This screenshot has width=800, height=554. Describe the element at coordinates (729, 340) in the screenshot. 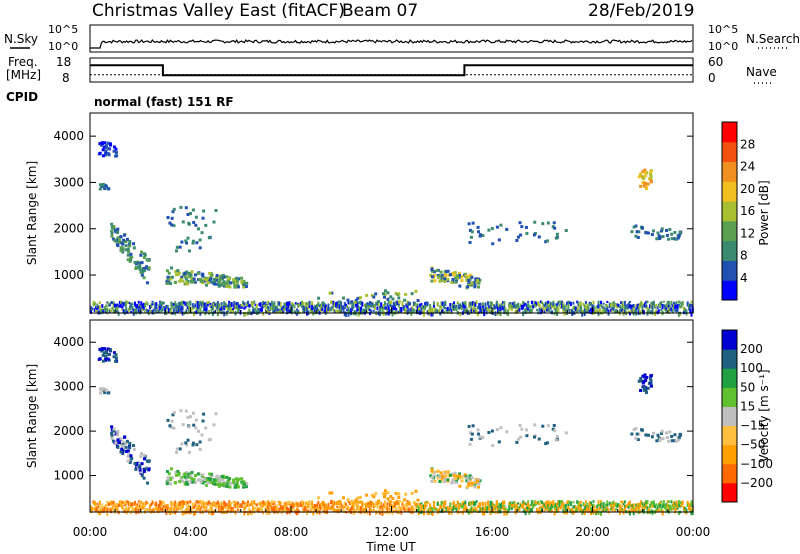

I see `velocity-colorbar-swatch` at that location.